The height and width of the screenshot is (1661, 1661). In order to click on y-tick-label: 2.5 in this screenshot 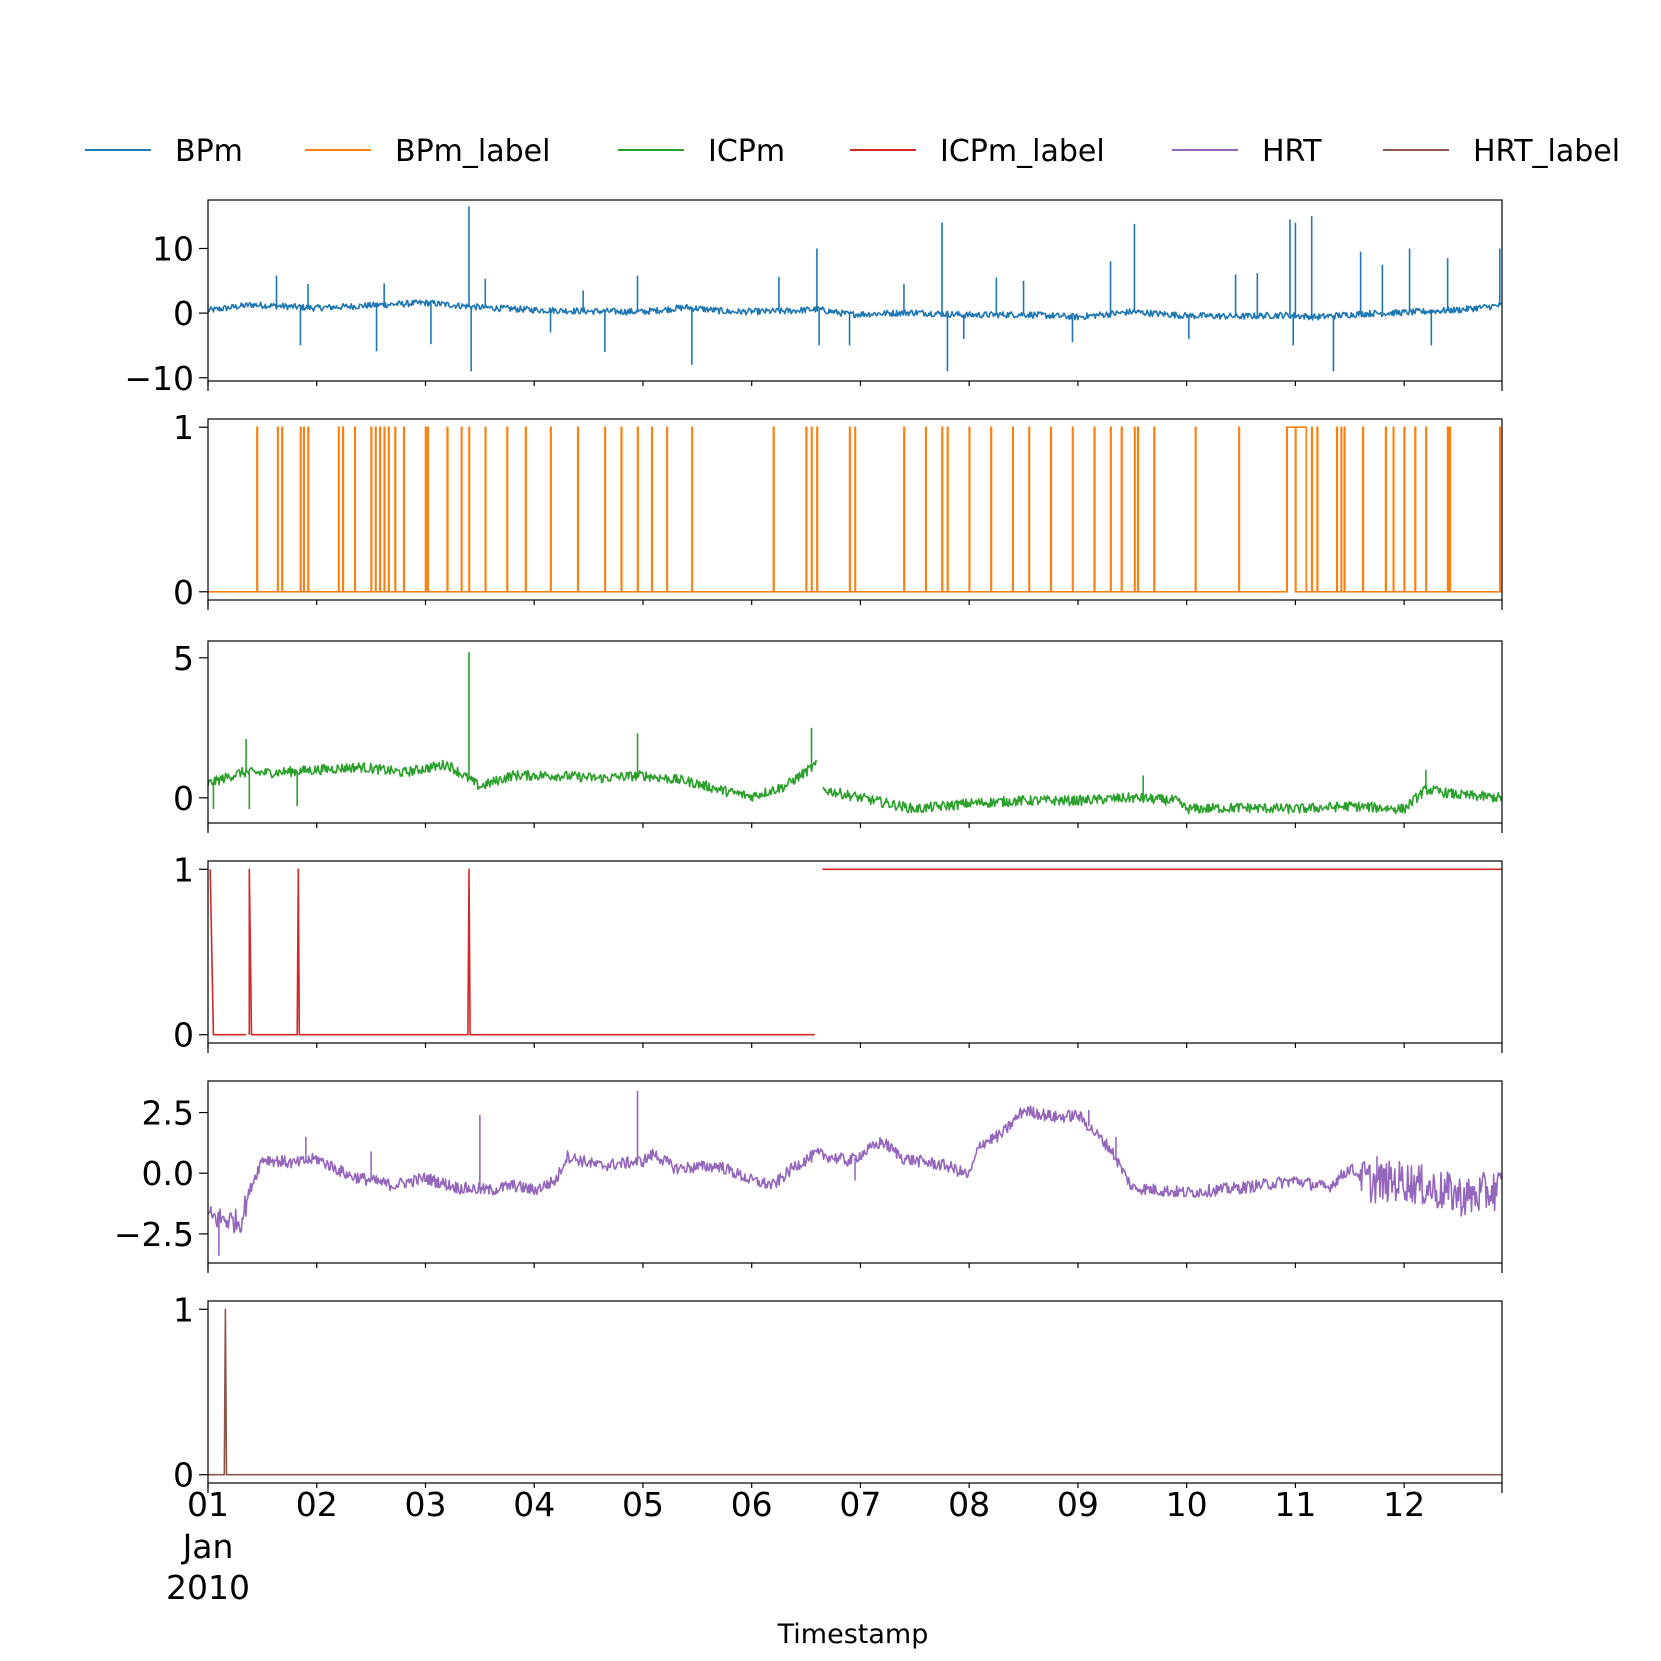, I will do `click(168, 1113)`.